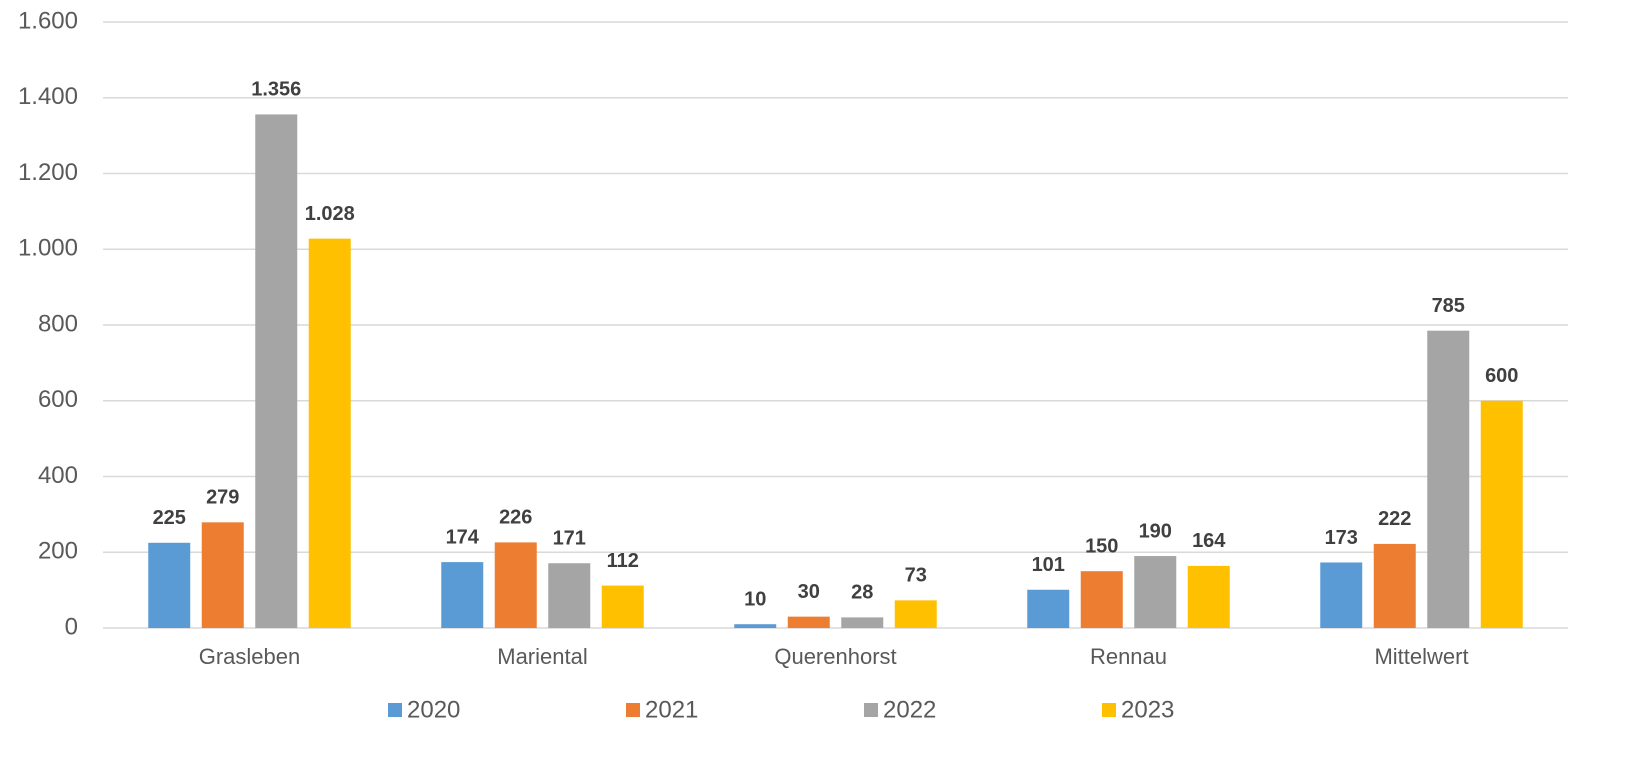 The image size is (1652, 761). Describe the element at coordinates (71, 626) in the screenshot. I see `y-tick-label: 0` at that location.